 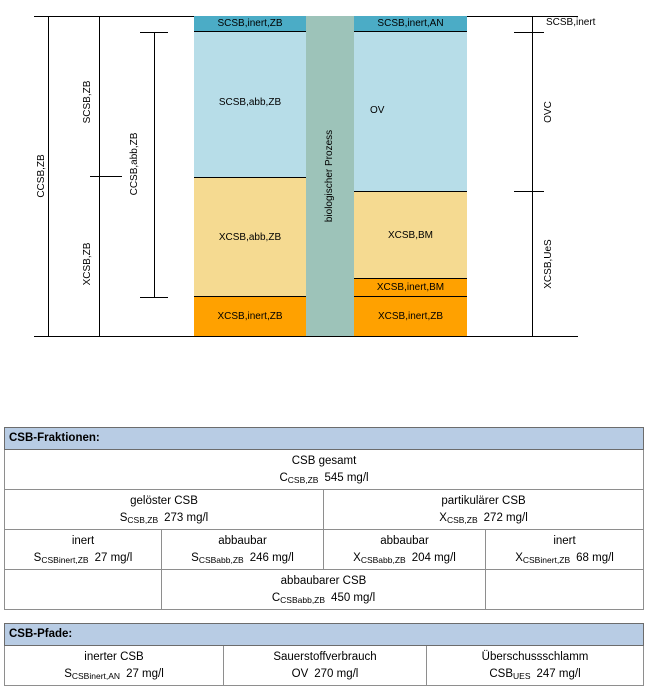 I want to click on process-bar, so click(x=330, y=176).